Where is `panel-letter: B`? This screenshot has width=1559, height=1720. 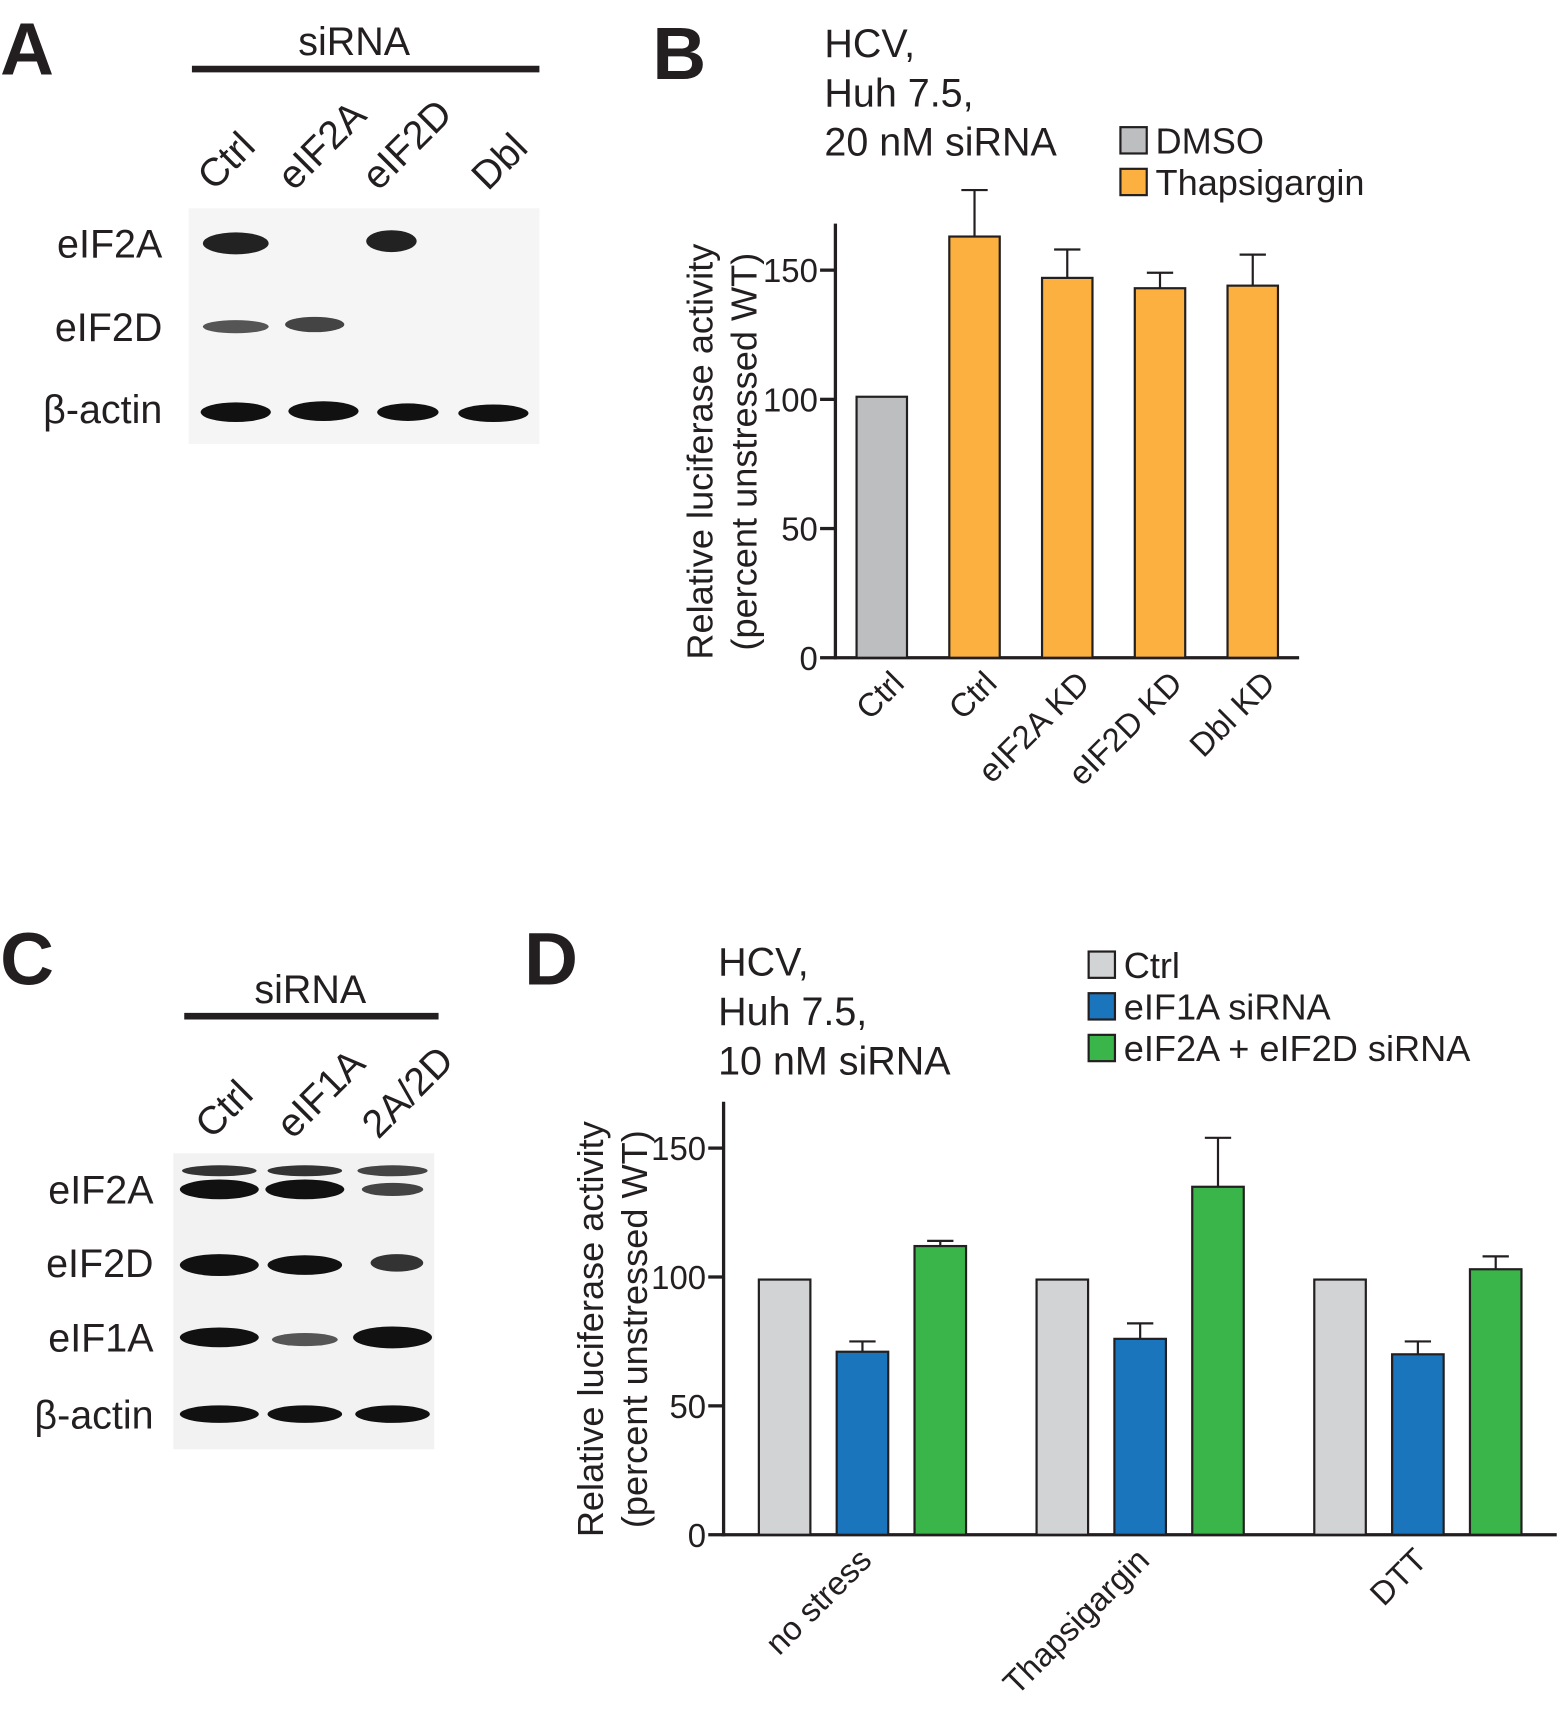
panel-letter: B is located at coordinates (679, 53).